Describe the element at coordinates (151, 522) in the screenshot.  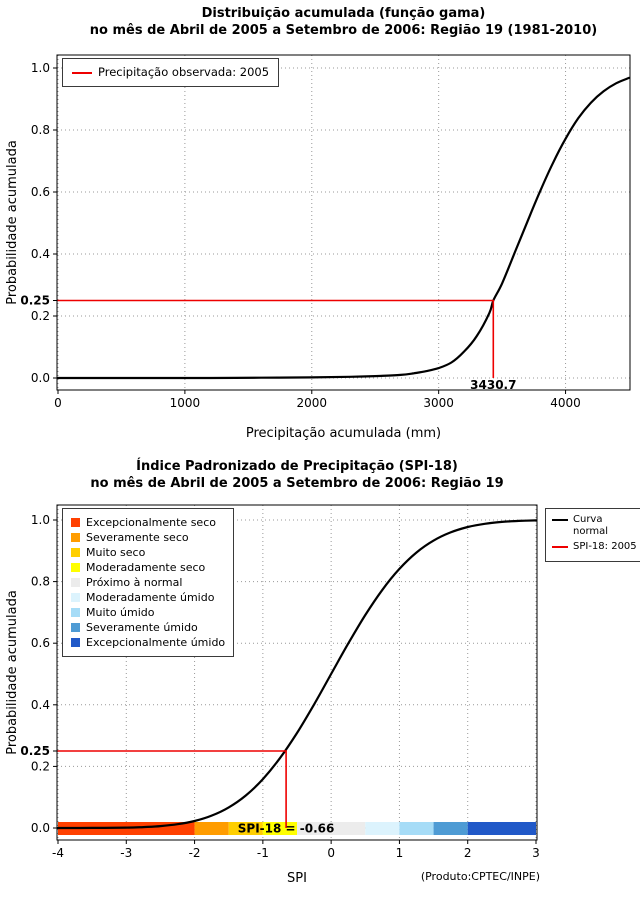
I see `category-label: Excepcionalmente seco` at that location.